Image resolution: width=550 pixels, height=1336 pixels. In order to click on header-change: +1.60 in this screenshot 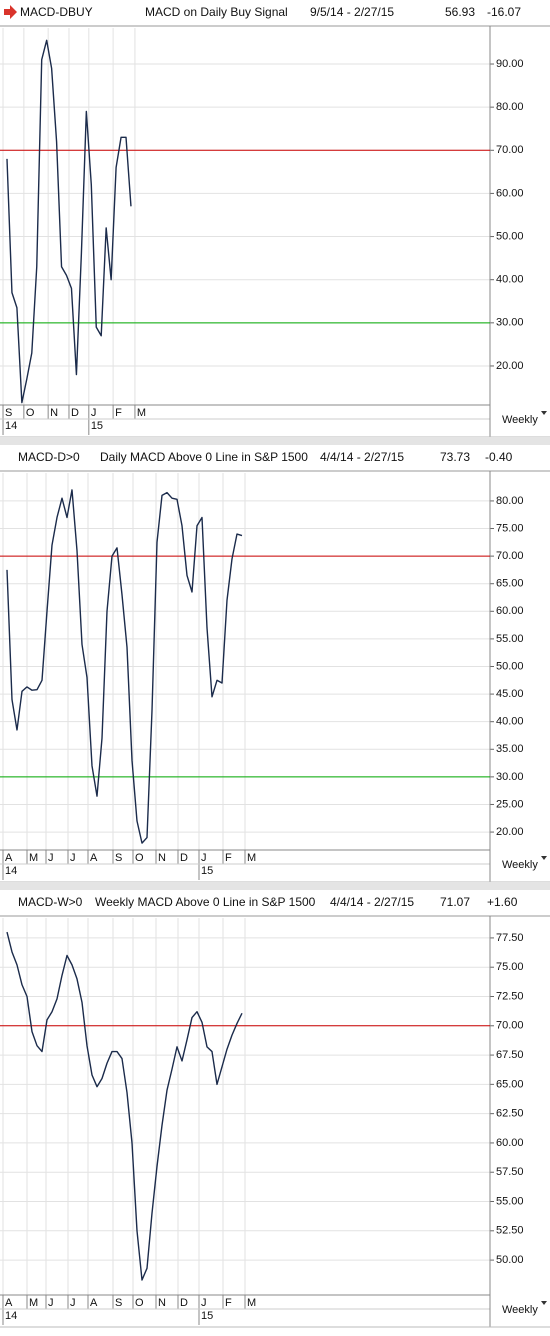, I will do `click(502, 902)`.